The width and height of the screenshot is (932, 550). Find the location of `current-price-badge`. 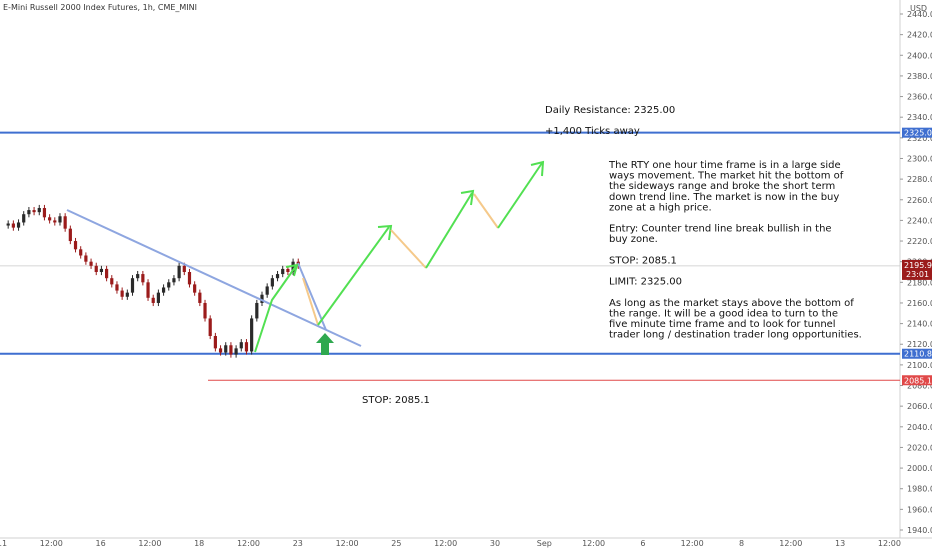

current-price-badge is located at coordinates (917, 269).